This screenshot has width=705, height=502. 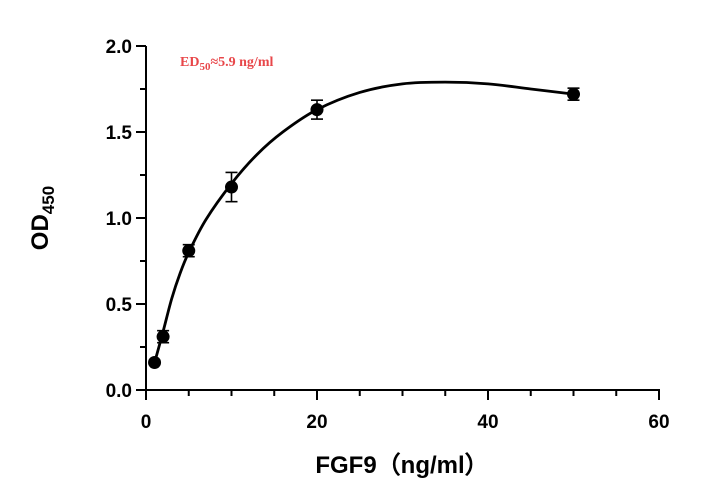 What do you see at coordinates (119, 133) in the screenshot?
I see `y-tick-label: 1.5` at bounding box center [119, 133].